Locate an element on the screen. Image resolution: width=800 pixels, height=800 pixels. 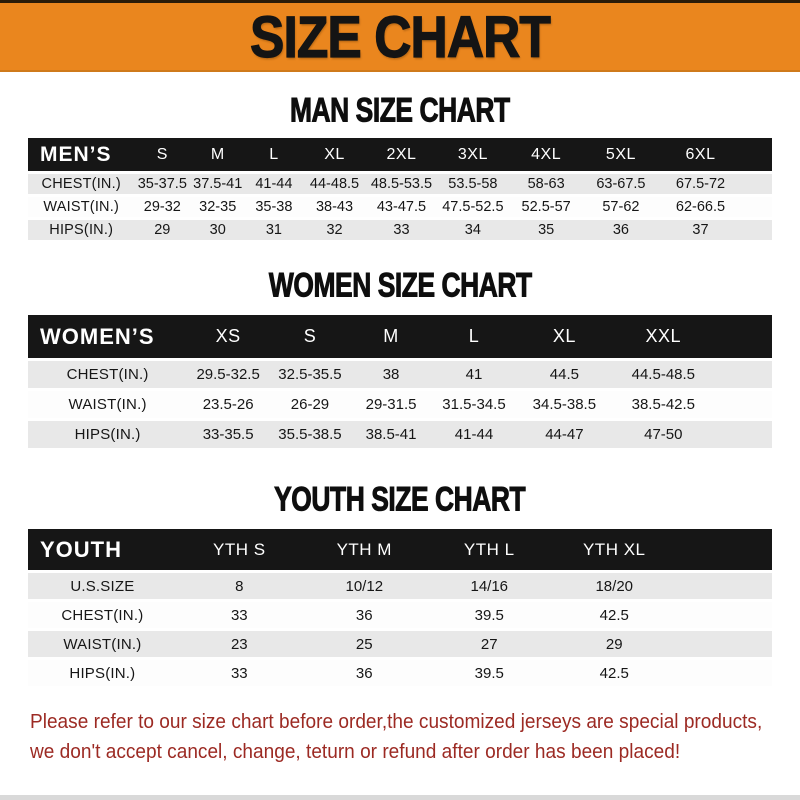
size-col-header: 5XL is located at coordinates (620, 154).